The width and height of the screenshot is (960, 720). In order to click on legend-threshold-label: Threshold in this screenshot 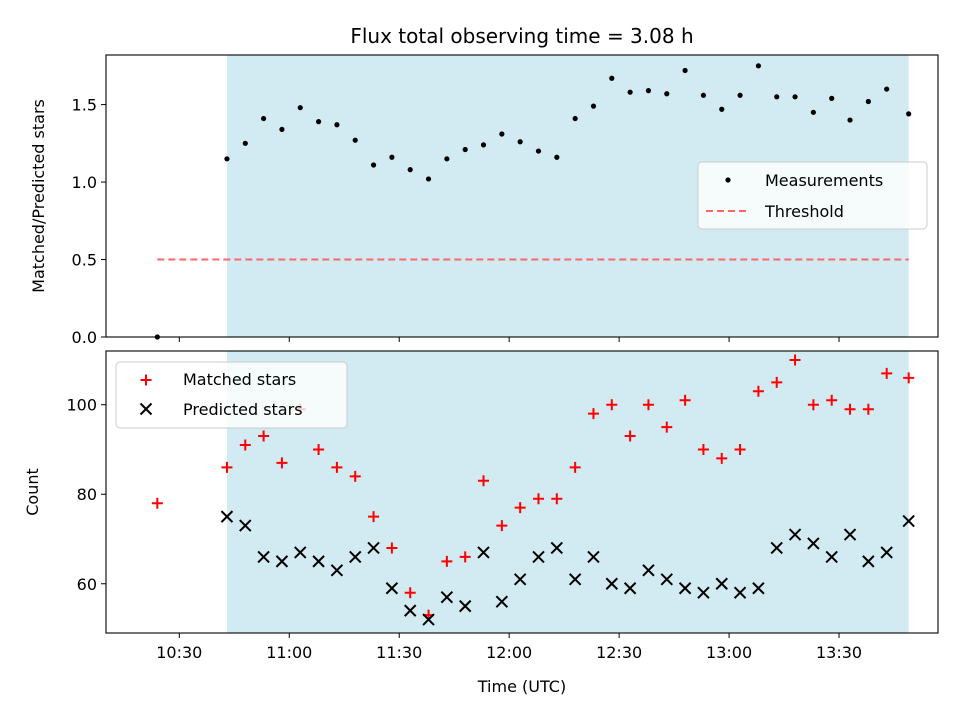, I will do `click(804, 211)`.